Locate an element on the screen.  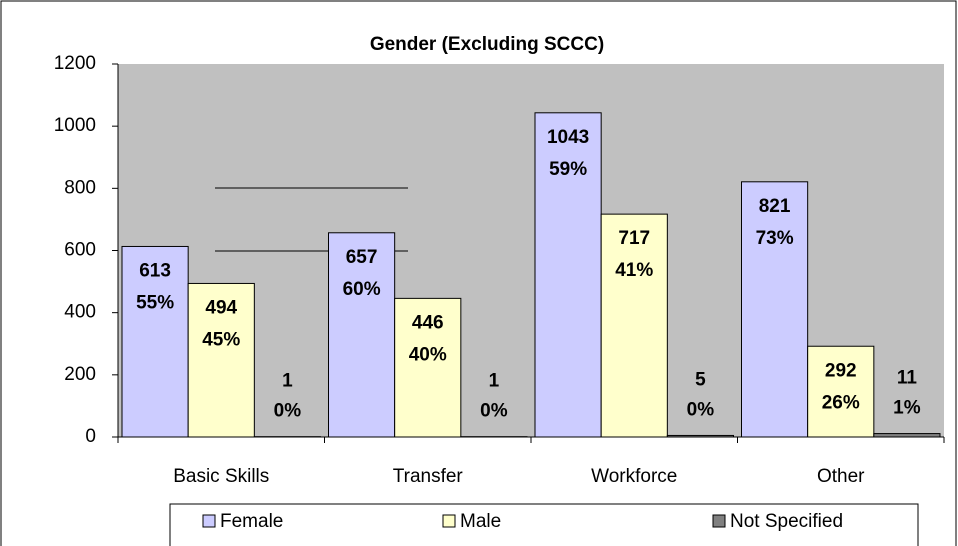
y-tick-label: 1000 is located at coordinates (75, 125).